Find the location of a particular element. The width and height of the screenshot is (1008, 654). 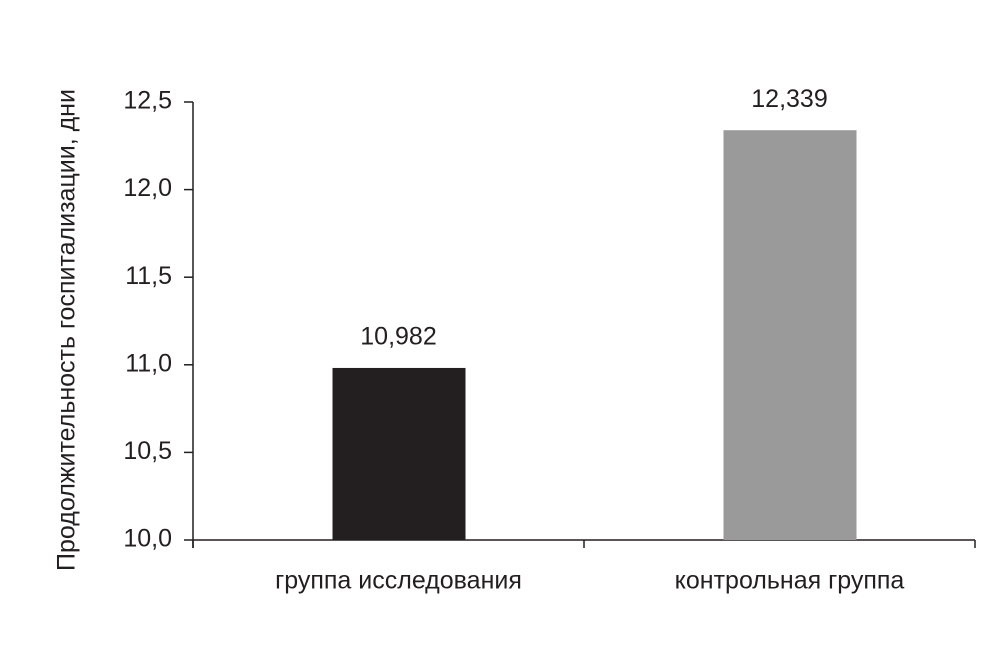

y-axis-label: Продолжительность госпитализации, дни is located at coordinates (67, 330).